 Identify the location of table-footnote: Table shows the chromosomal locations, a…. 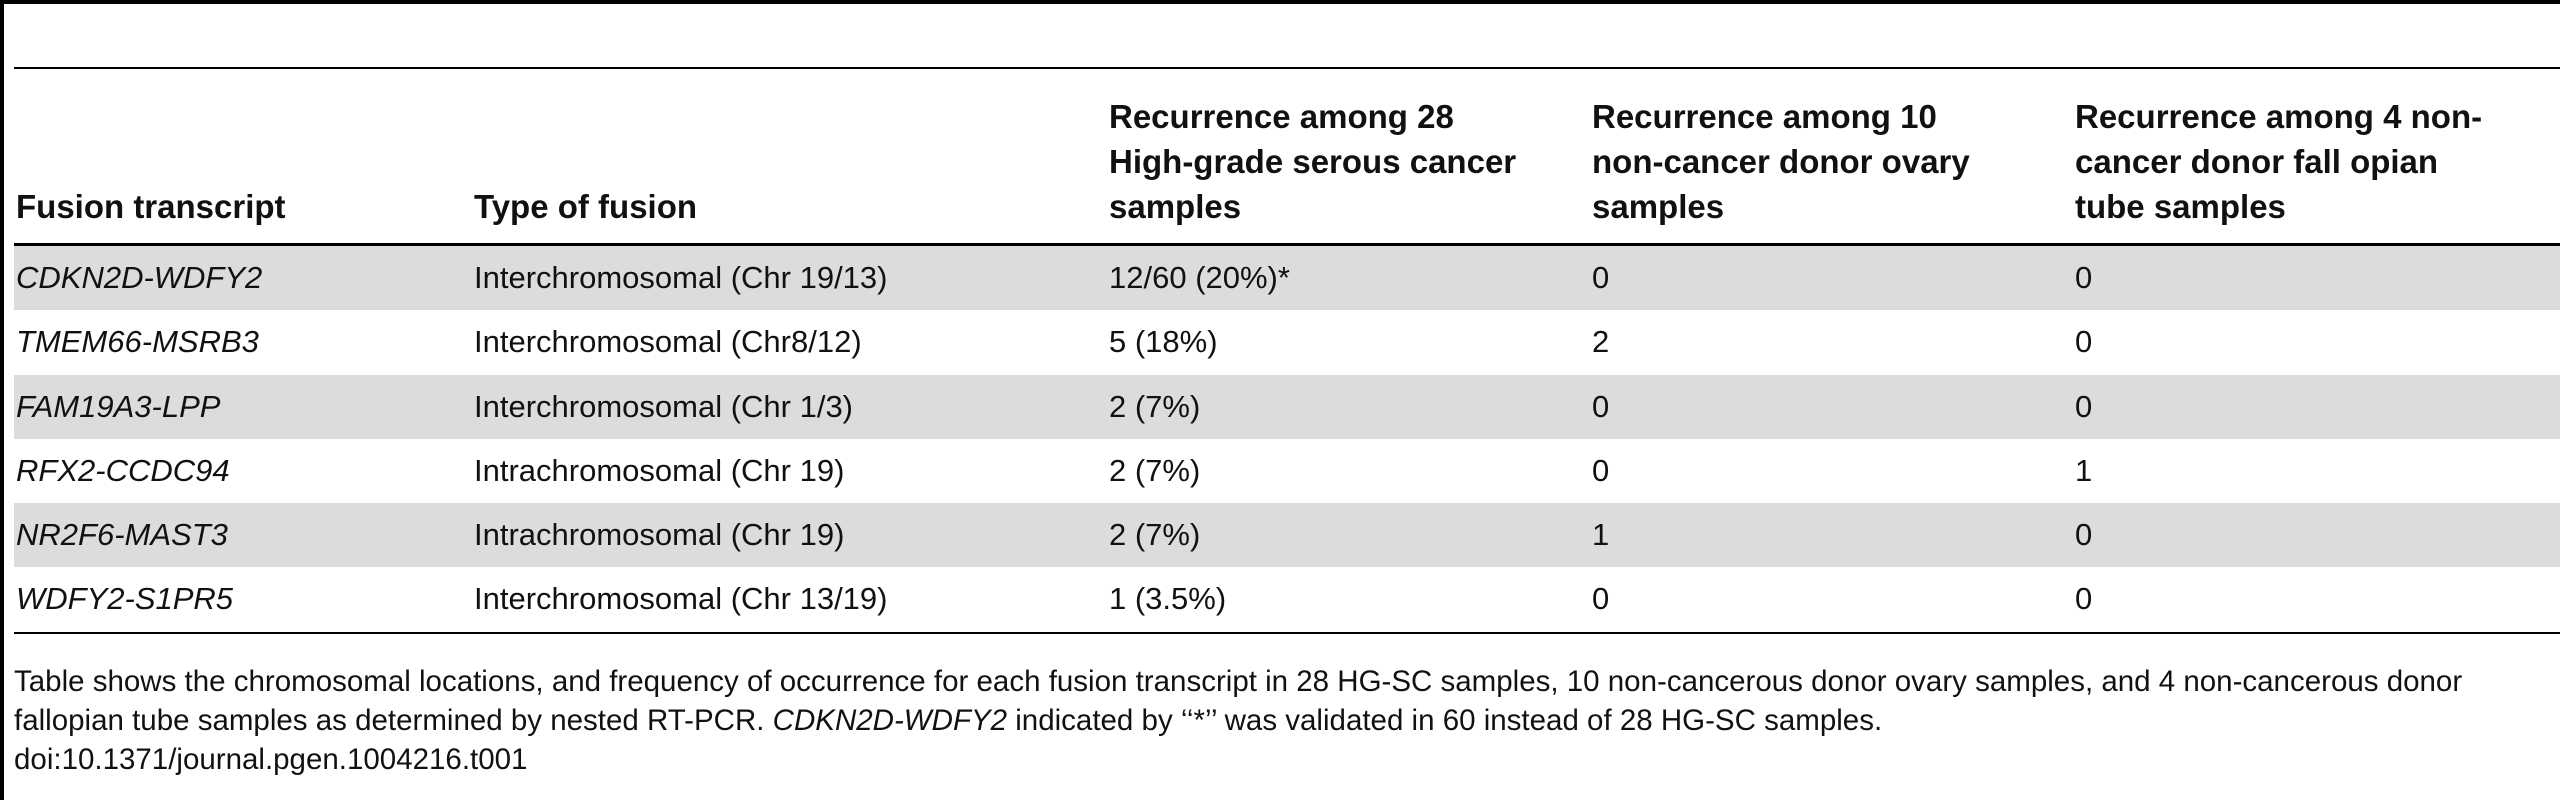
(1279, 720).